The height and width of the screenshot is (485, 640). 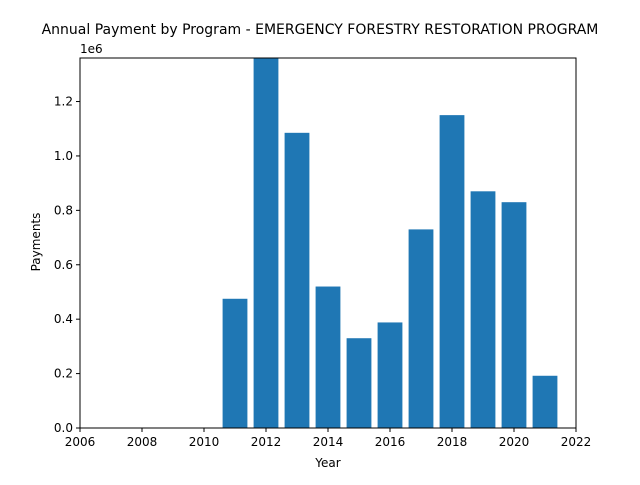 What do you see at coordinates (328, 442) in the screenshot?
I see `x-tick-label: 2014` at bounding box center [328, 442].